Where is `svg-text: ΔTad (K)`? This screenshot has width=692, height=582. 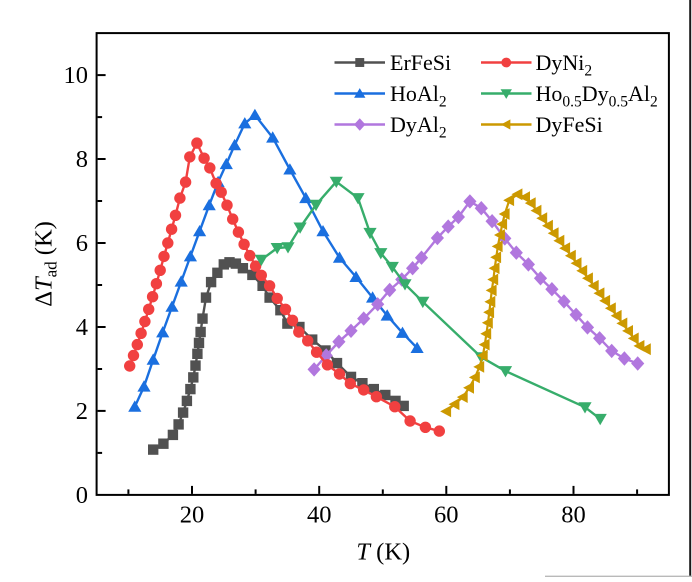 svg-text: ΔTad (K) is located at coordinates (46, 264).